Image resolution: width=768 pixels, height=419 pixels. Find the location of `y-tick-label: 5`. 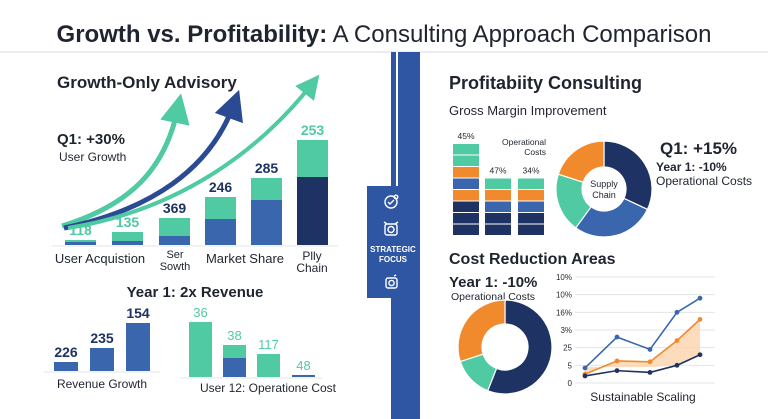

y-tick-label: 5 is located at coordinates (570, 365).